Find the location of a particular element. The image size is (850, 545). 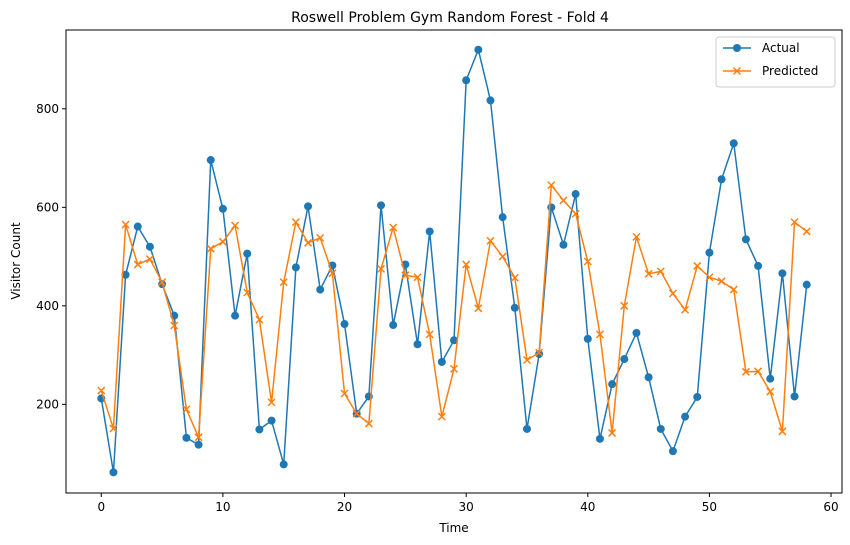

x-tick-label: 60 is located at coordinates (830, 507).